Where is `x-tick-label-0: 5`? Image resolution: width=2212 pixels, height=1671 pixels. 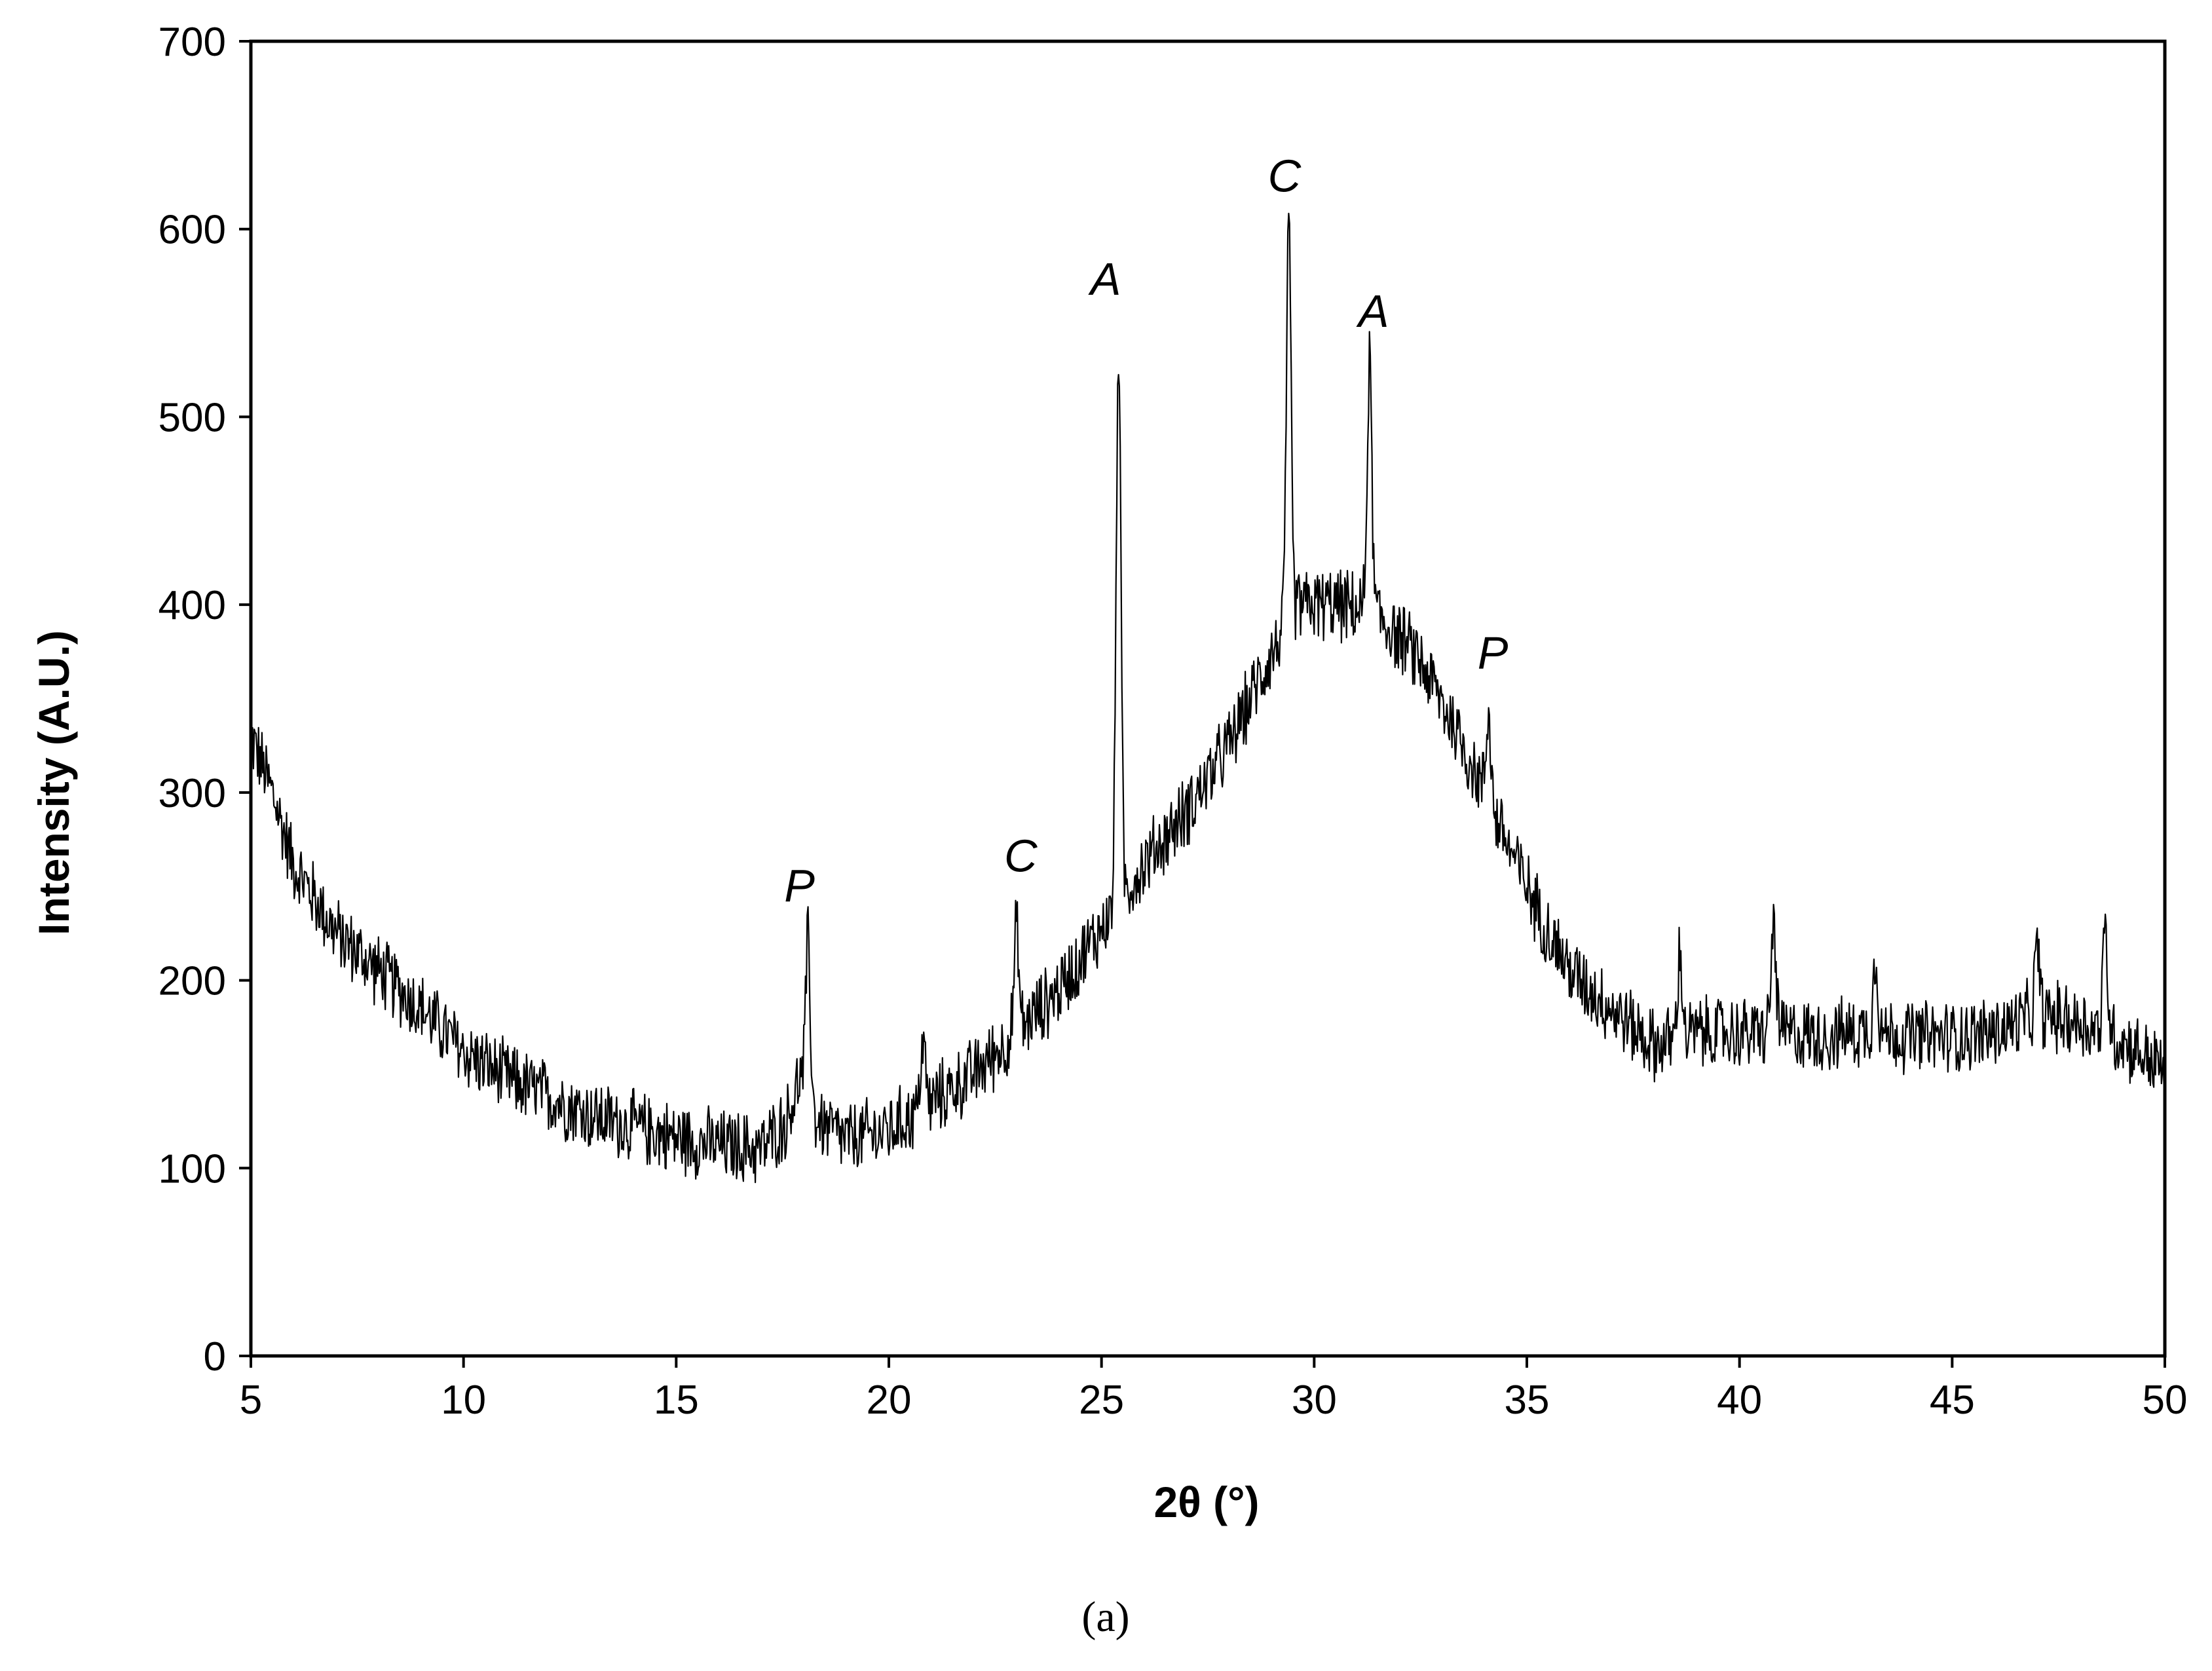 x-tick-label-0: 5 is located at coordinates (251, 1400).